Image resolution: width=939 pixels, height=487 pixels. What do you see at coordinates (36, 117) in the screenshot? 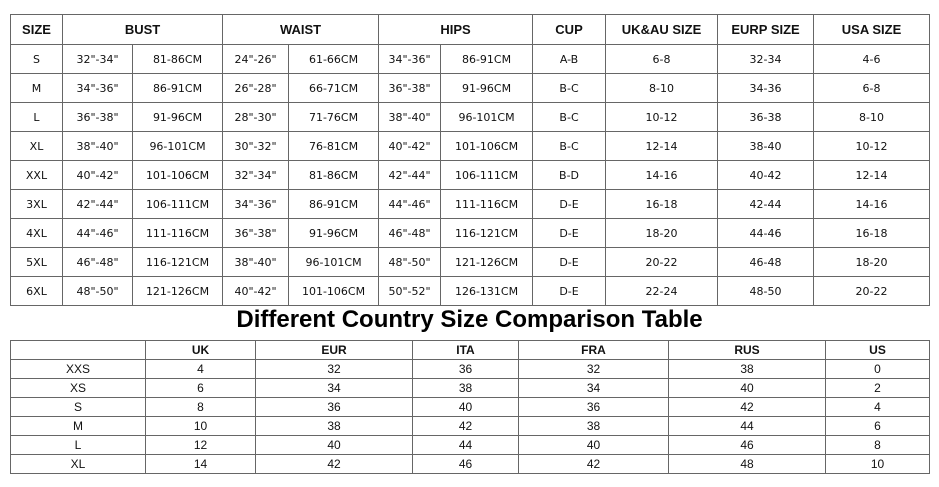
I see `table-cell: L` at bounding box center [36, 117].